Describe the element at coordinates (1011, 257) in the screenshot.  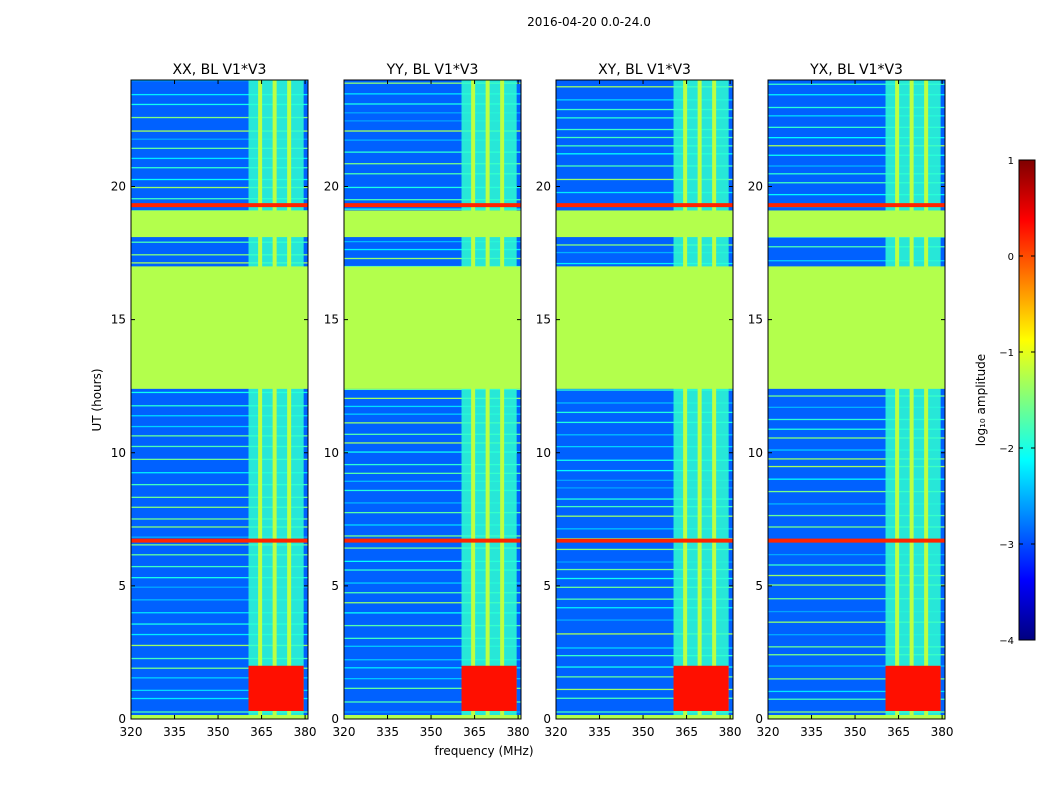
I see `colorbar-tick-label: 0` at that location.